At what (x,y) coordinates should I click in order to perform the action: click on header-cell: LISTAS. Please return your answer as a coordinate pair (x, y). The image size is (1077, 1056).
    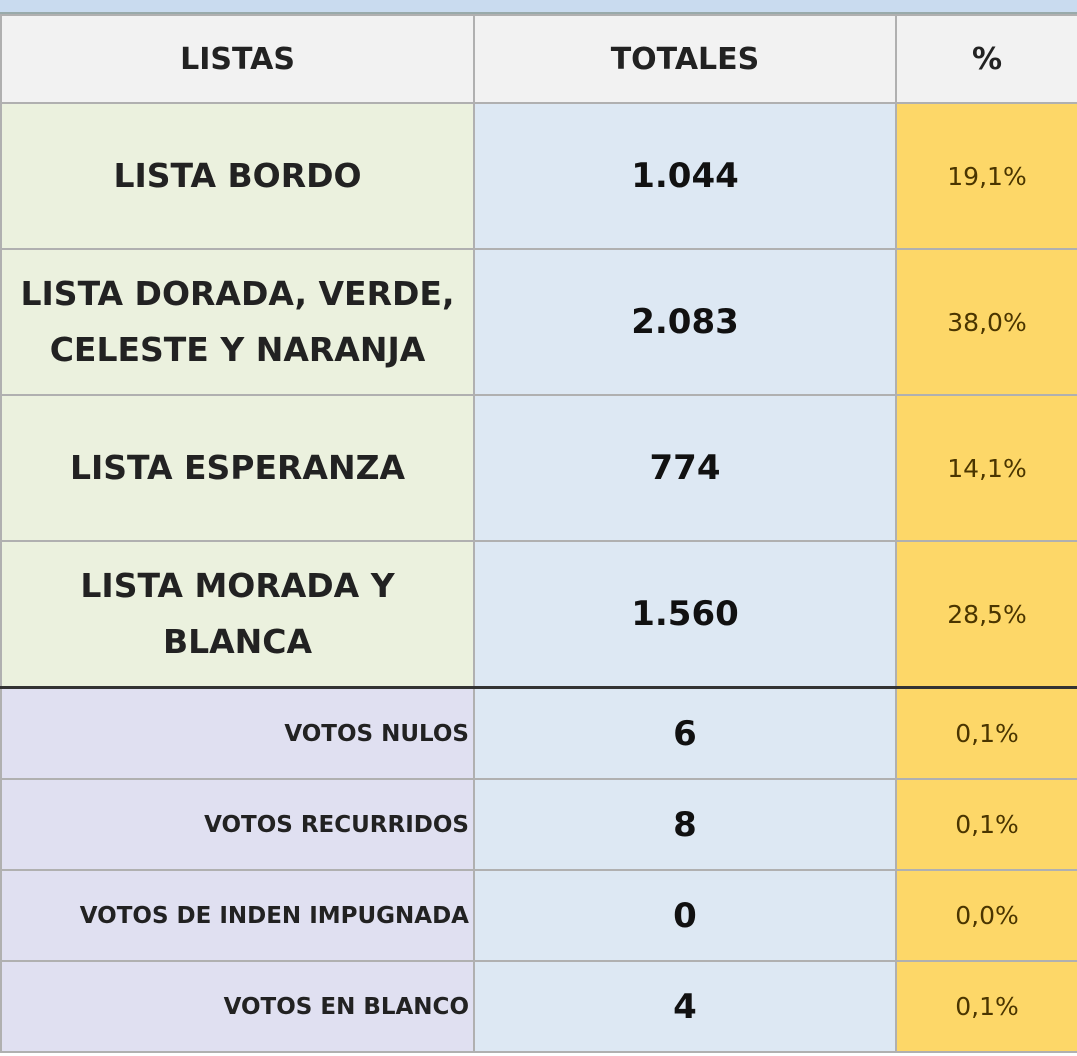
    Looking at the image, I should click on (237, 59).